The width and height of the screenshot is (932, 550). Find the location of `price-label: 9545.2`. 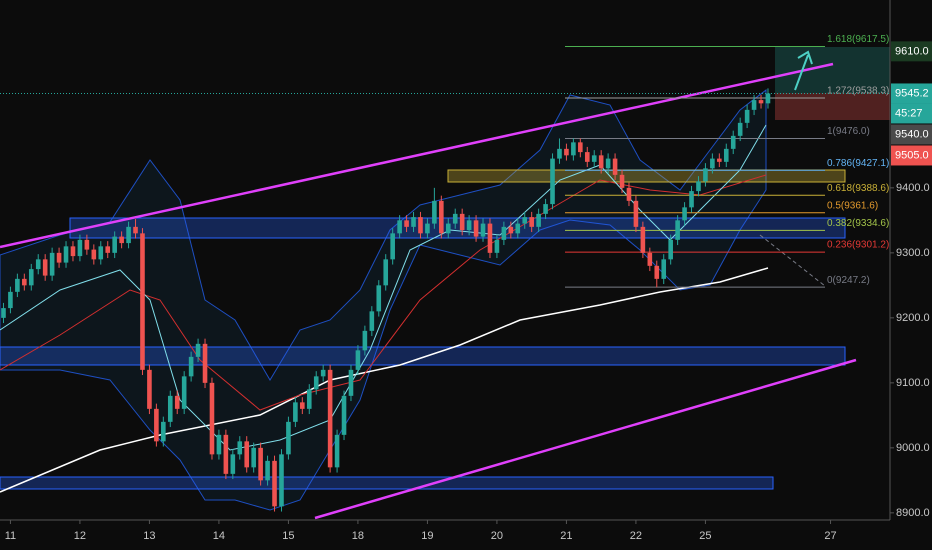

price-label: 9545.2 is located at coordinates (912, 93).